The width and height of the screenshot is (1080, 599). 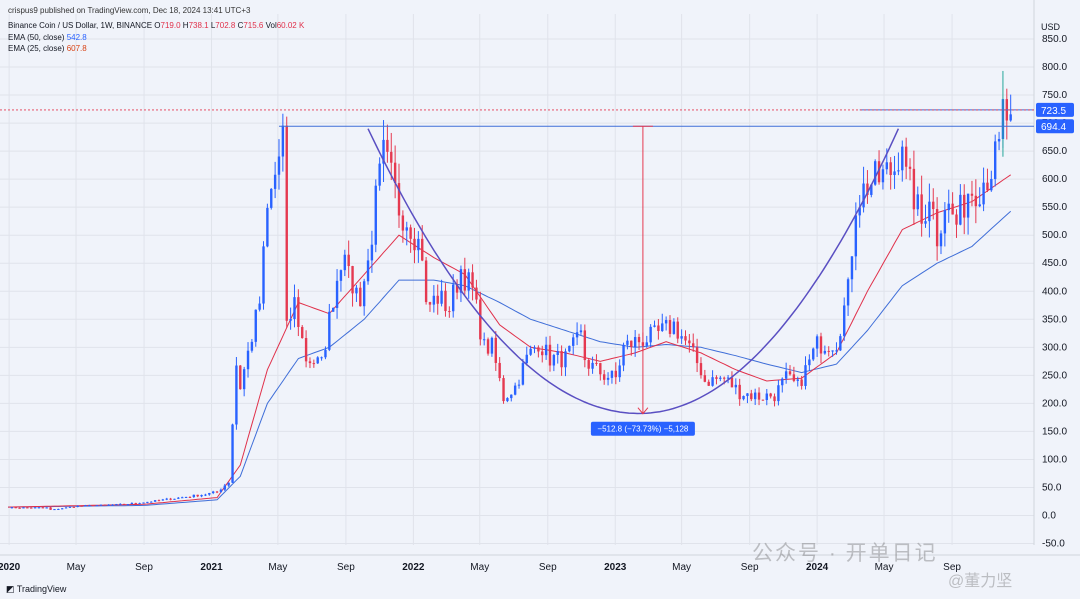 What do you see at coordinates (884, 567) in the screenshot?
I see `x-tick-label: May` at bounding box center [884, 567].